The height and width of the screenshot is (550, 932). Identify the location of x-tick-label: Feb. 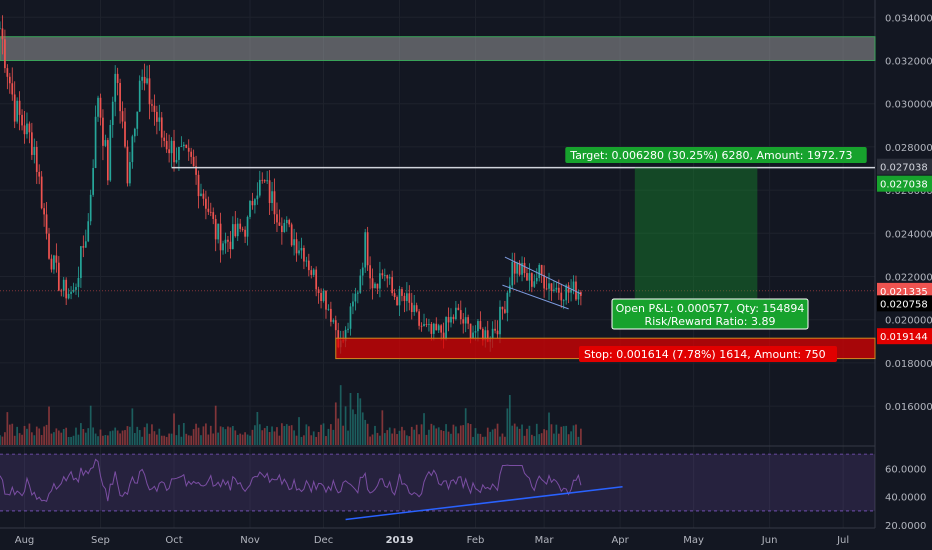
(476, 540).